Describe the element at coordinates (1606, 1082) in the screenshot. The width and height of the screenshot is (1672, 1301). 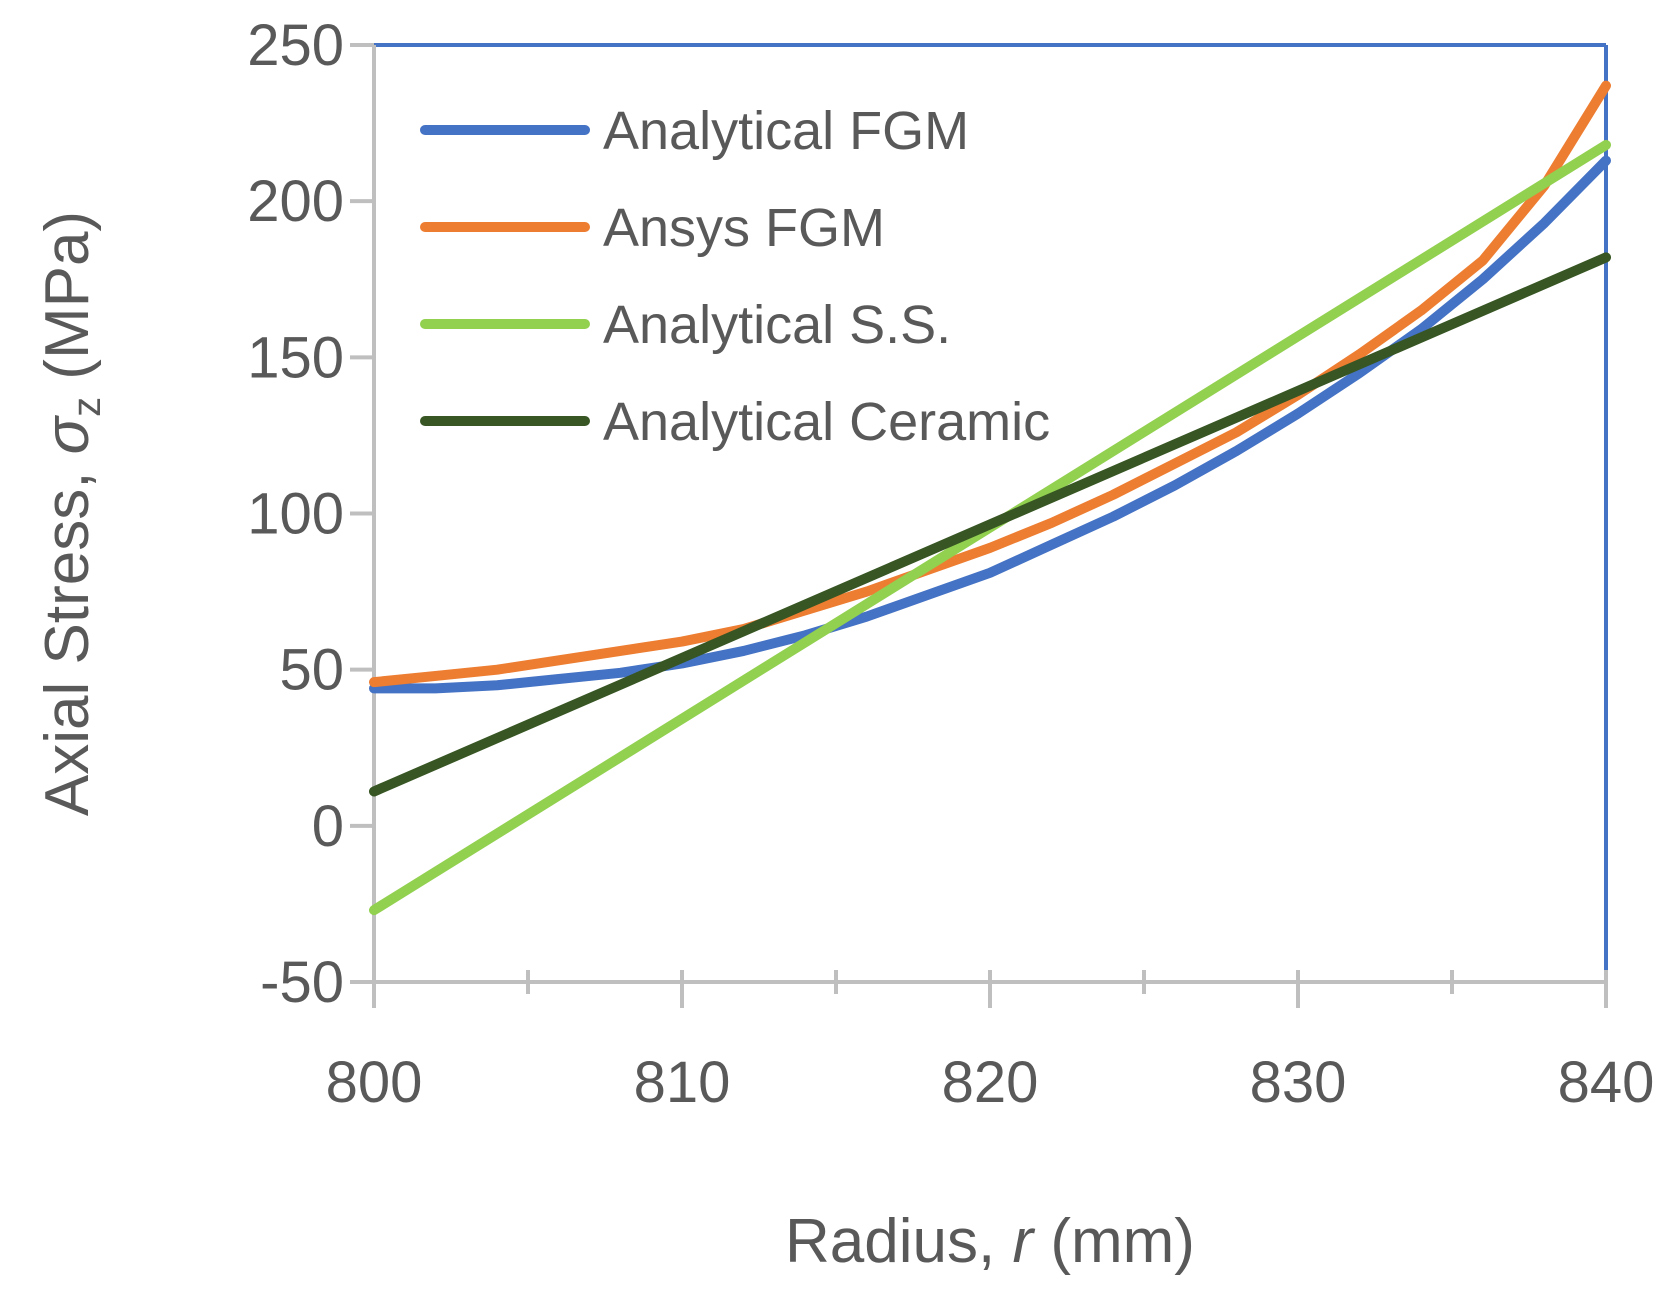
I see `x-tick-label: 840` at that location.